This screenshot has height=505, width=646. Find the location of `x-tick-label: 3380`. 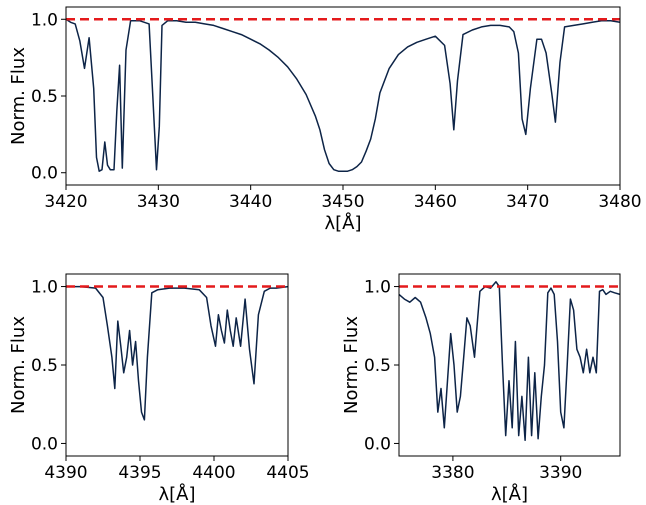

x-tick-label: 3380 is located at coordinates (452, 473).